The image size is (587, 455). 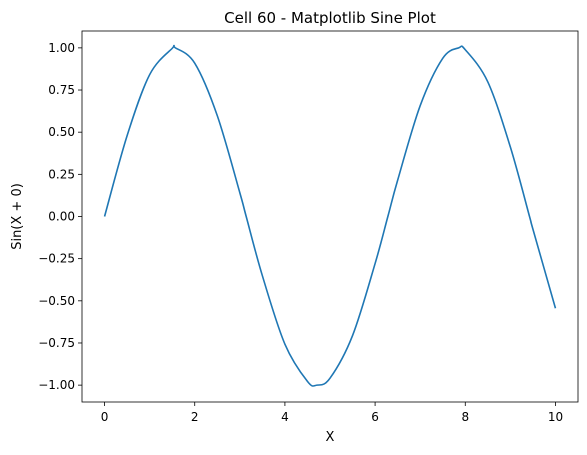 I want to click on y-tick-label: −0.75, so click(x=56, y=343).